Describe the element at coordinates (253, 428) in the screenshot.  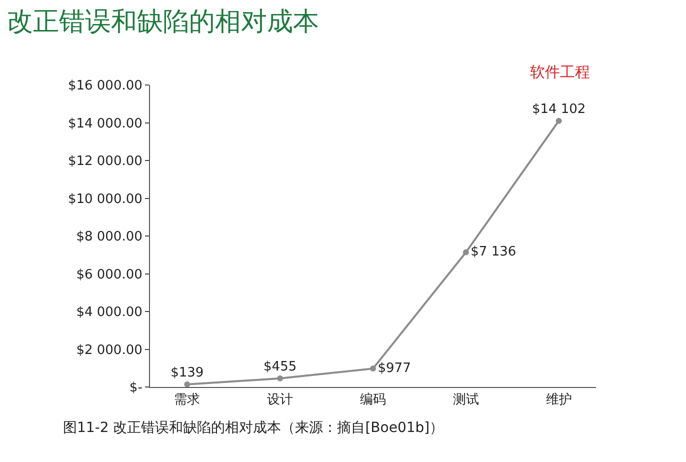
I see `caption: 图11-2 改正错误和缺陷的相对成本（来源：摘自[Boe01b]）` at that location.